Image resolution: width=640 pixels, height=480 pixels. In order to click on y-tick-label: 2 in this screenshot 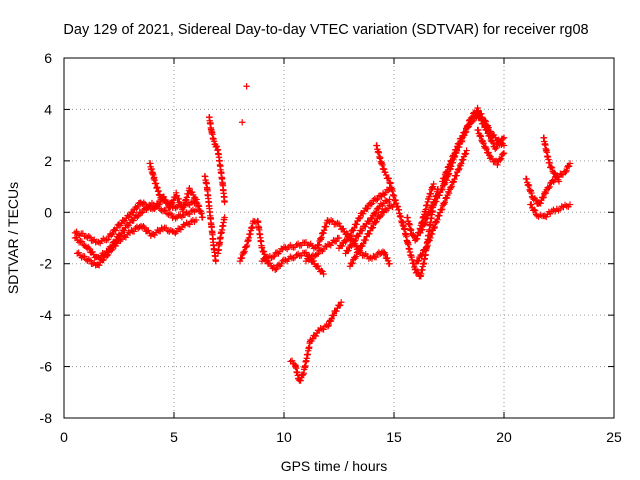, I will do `click(48, 161)`.